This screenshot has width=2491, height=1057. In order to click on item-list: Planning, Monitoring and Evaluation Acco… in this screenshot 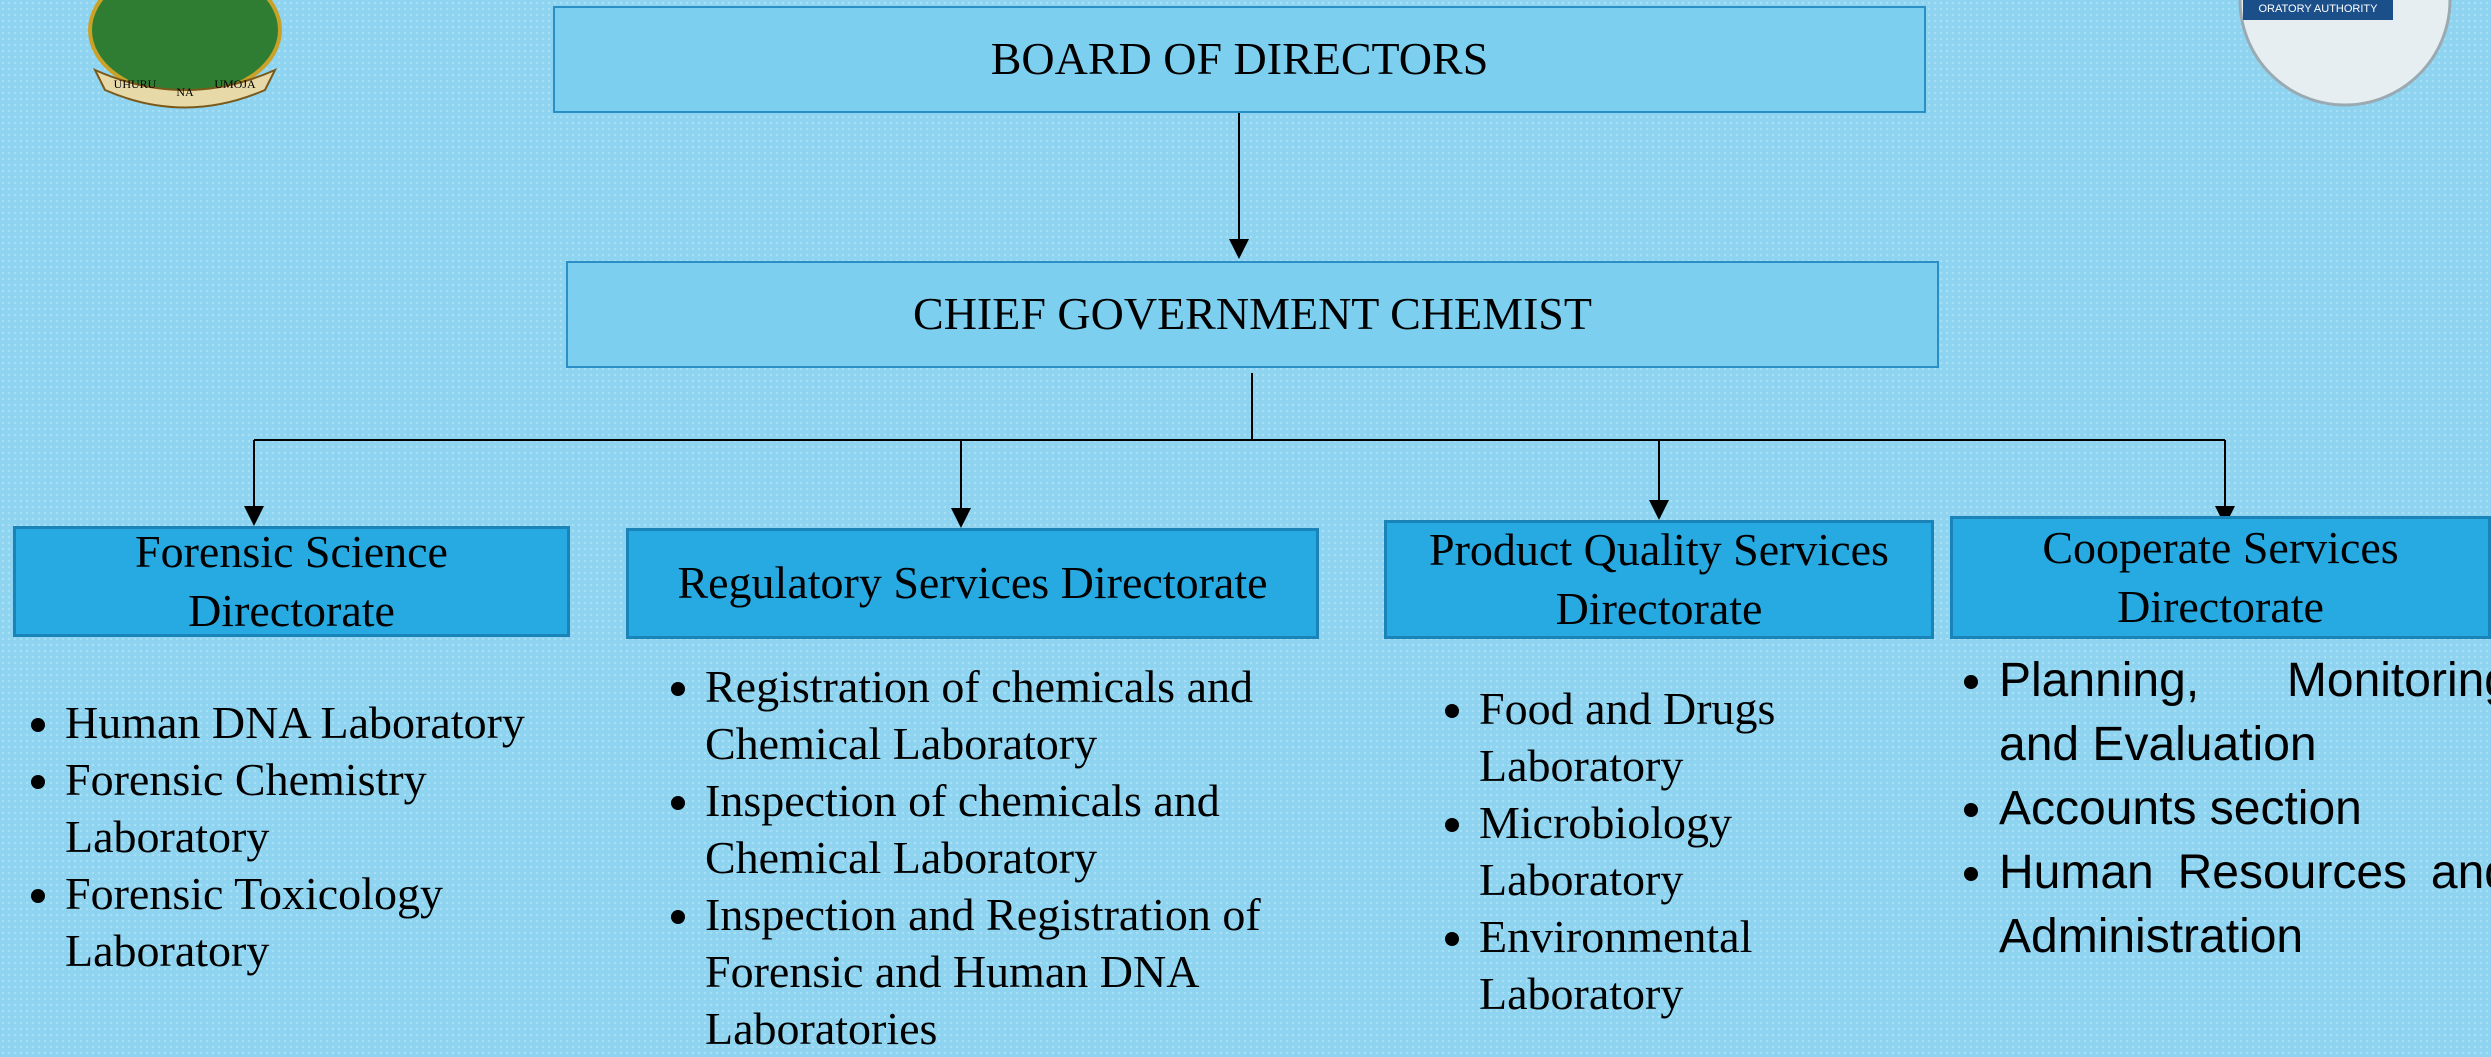, I will do `click(2213, 809)`.